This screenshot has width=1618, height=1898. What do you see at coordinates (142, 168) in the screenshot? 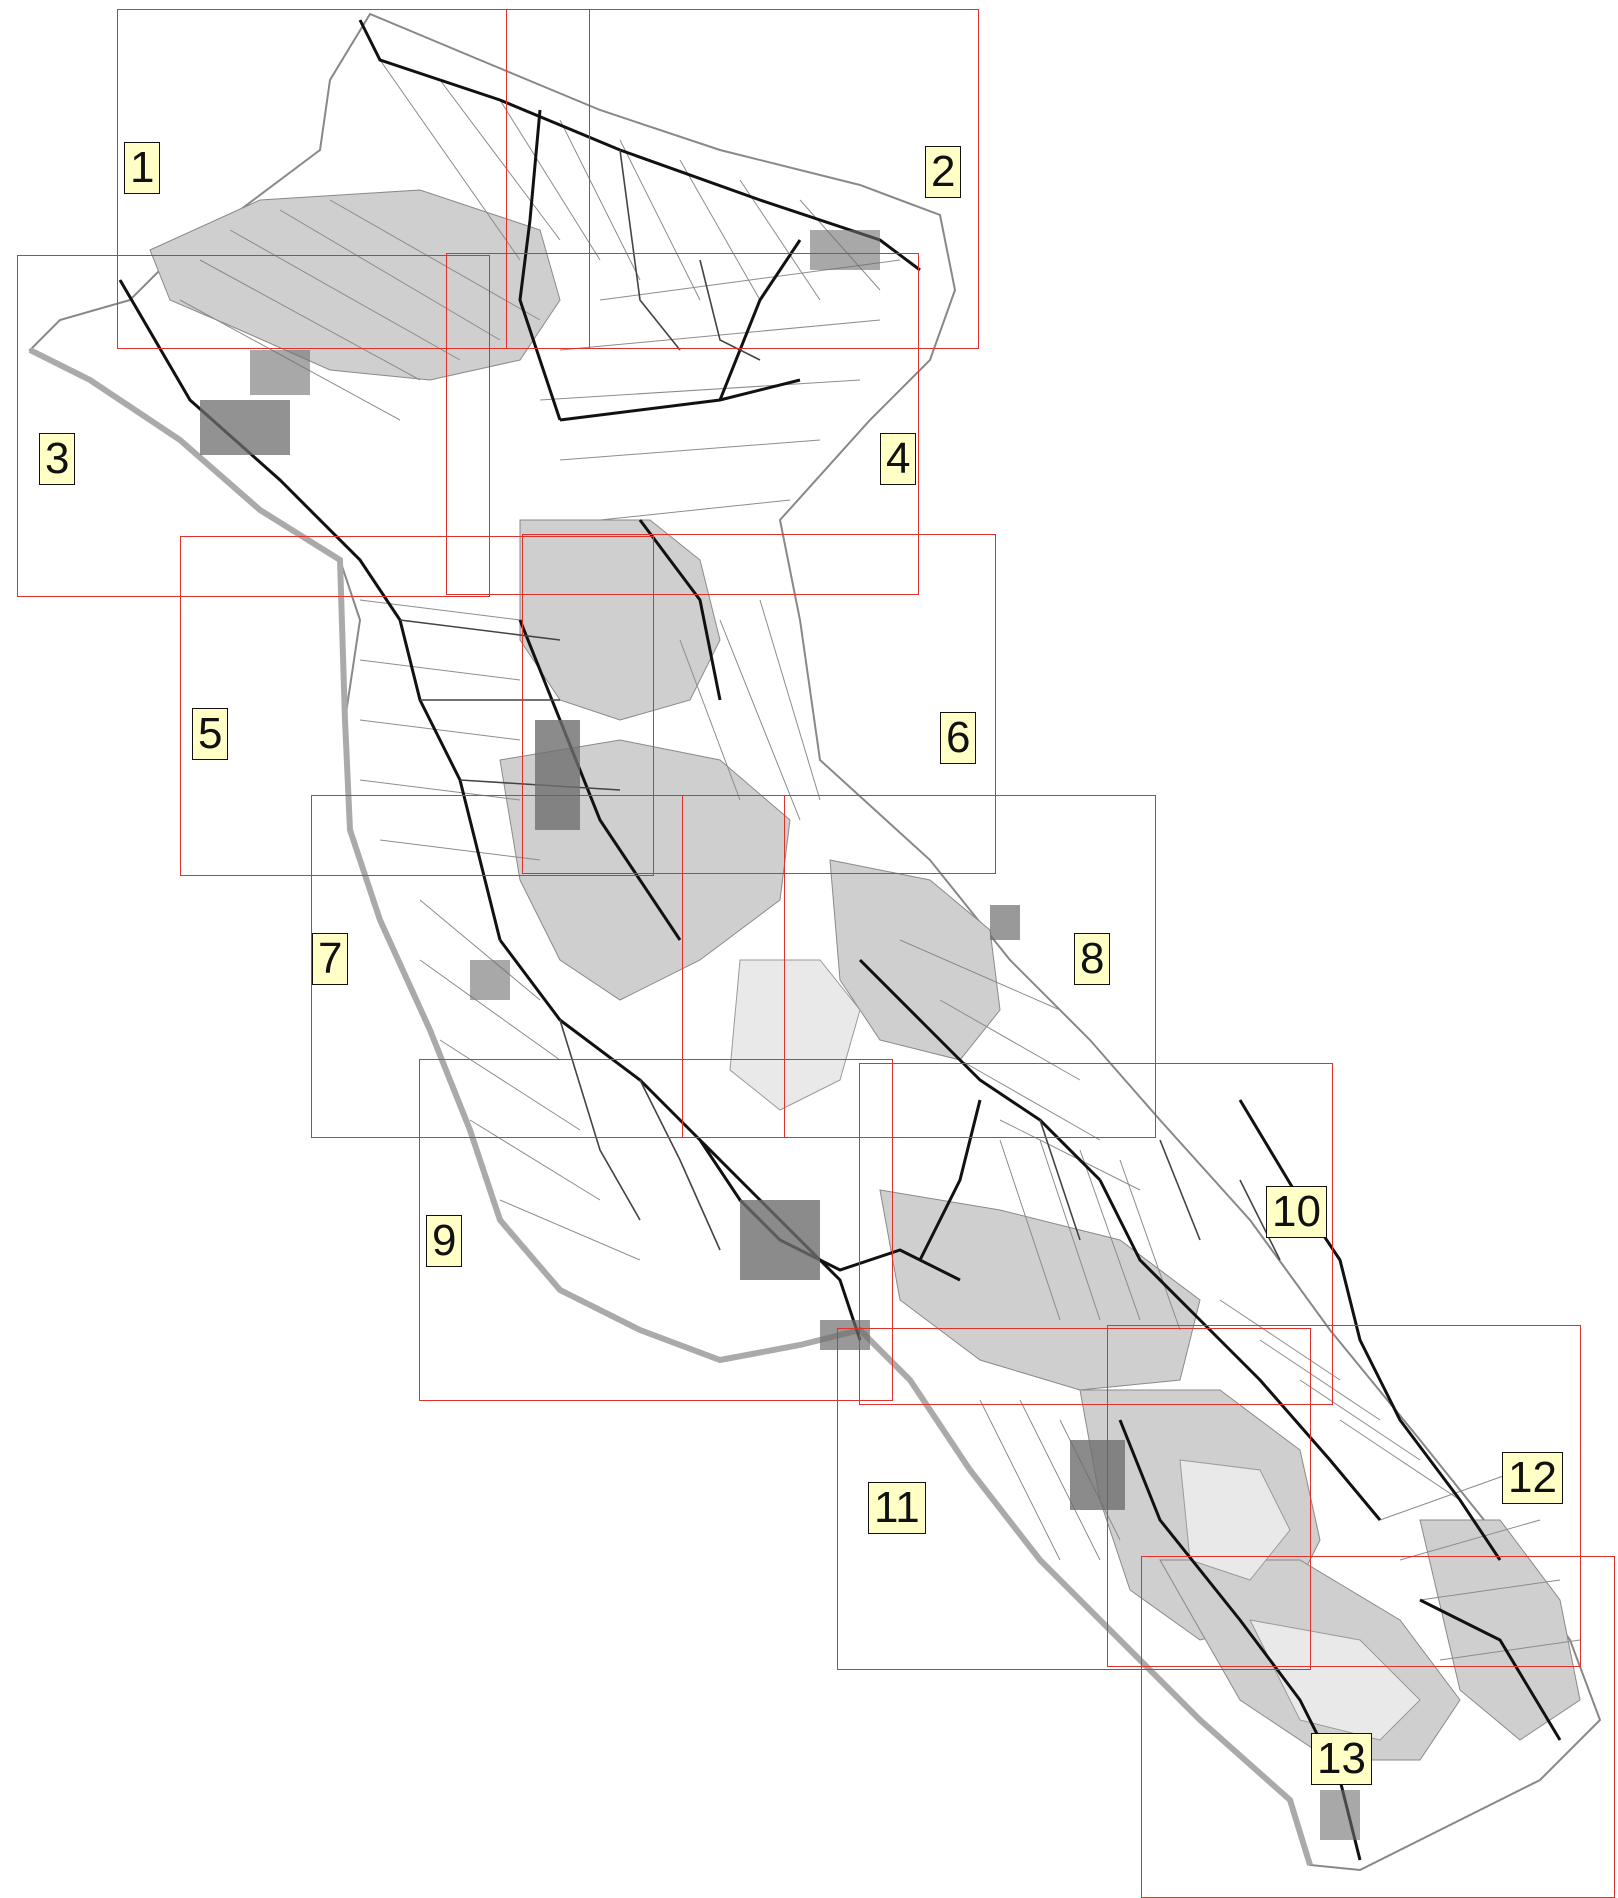
I see `sheet-1-label: 1` at bounding box center [142, 168].